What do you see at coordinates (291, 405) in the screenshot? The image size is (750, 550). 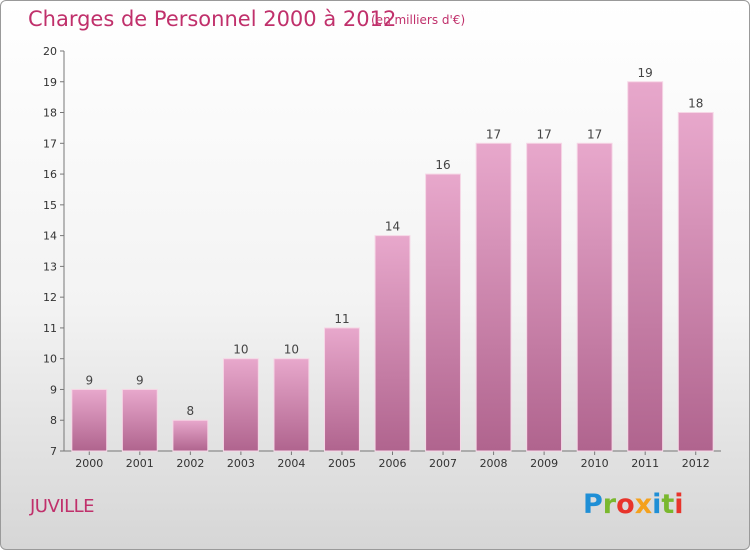 I see `bar-2004` at bounding box center [291, 405].